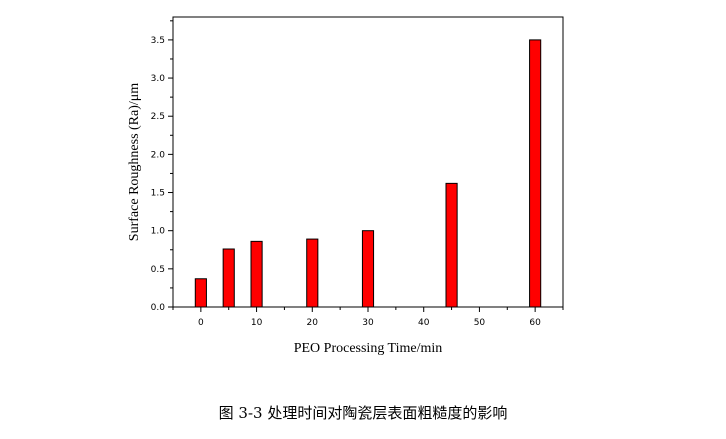 Image resolution: width=726 pixels, height=439 pixels. What do you see at coordinates (363, 413) in the screenshot?
I see `figure-caption: 图 3-3 处理时间对陶瓷层表面粗糙度的影响` at bounding box center [363, 413].